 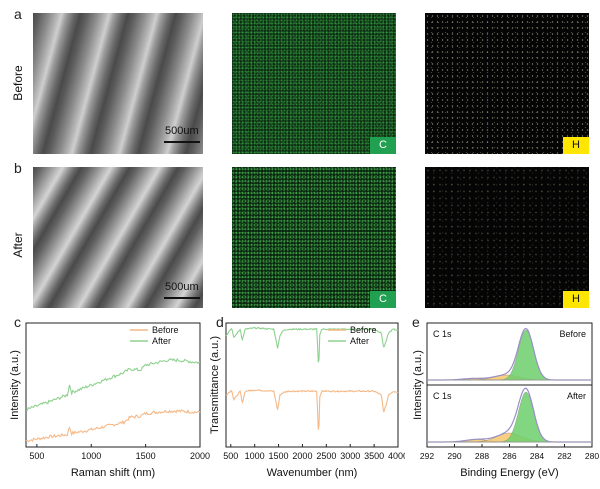 What do you see at coordinates (427, 456) in the screenshot?
I see `x-tick-label: 292` at bounding box center [427, 456].